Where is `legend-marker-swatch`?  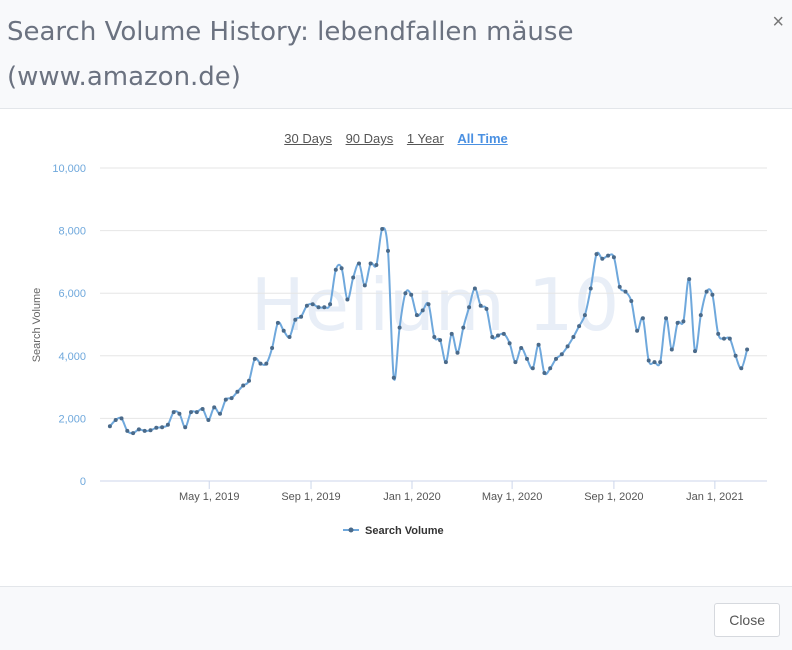 legend-marker-swatch is located at coordinates (351, 530).